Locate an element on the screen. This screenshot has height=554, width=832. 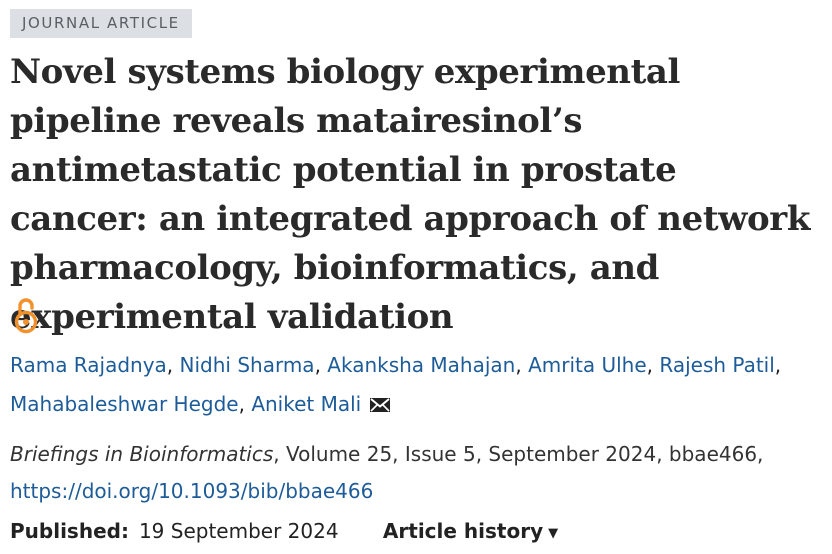
caret-down-icon: ▼ is located at coordinates (553, 533).